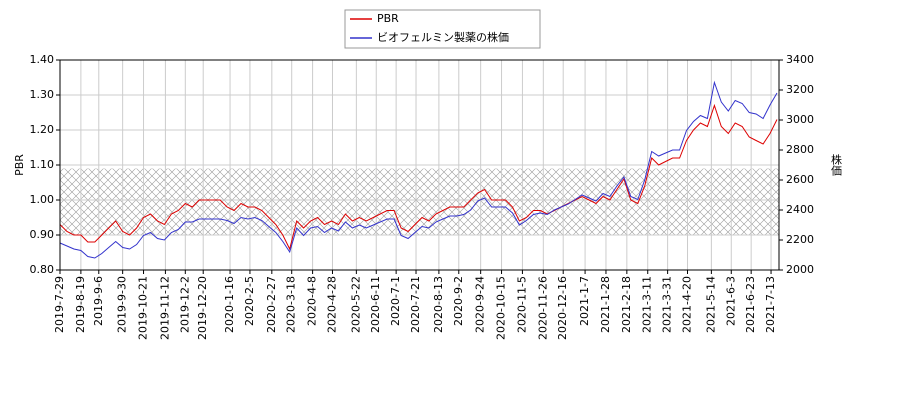  I want to click on legend-box, so click(442, 29).